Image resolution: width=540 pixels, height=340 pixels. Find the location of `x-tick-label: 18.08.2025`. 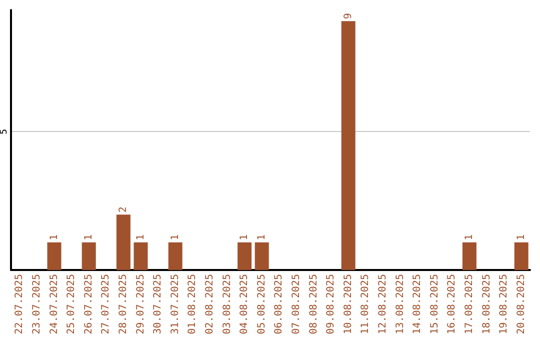

x-tick-label: 18.08.2025 is located at coordinates (486, 304).